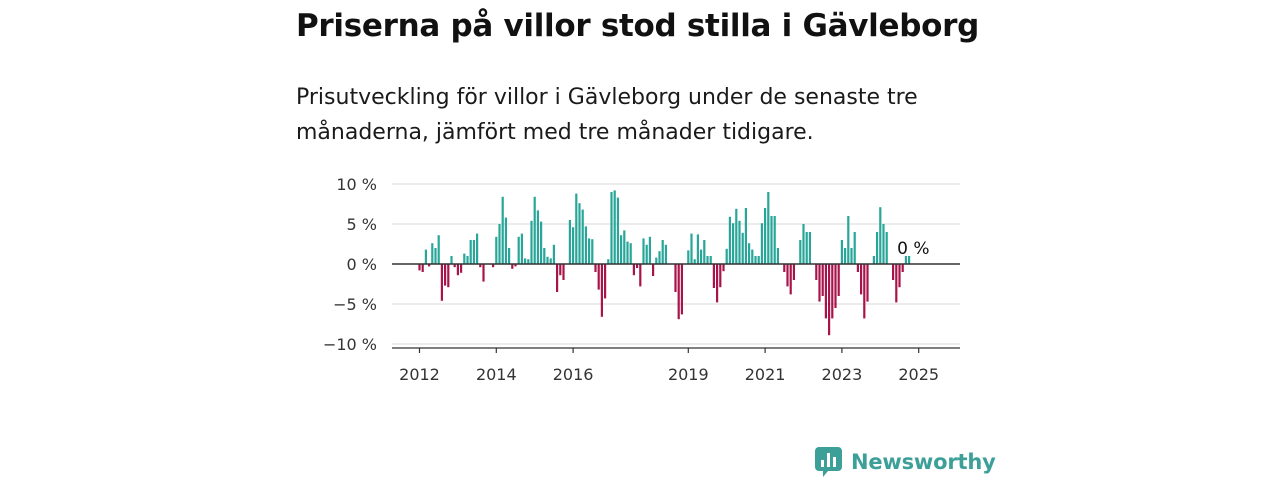 The height and width of the screenshot is (480, 1280). Describe the element at coordinates (496, 374) in the screenshot. I see `x-tick-label: 2014` at that location.